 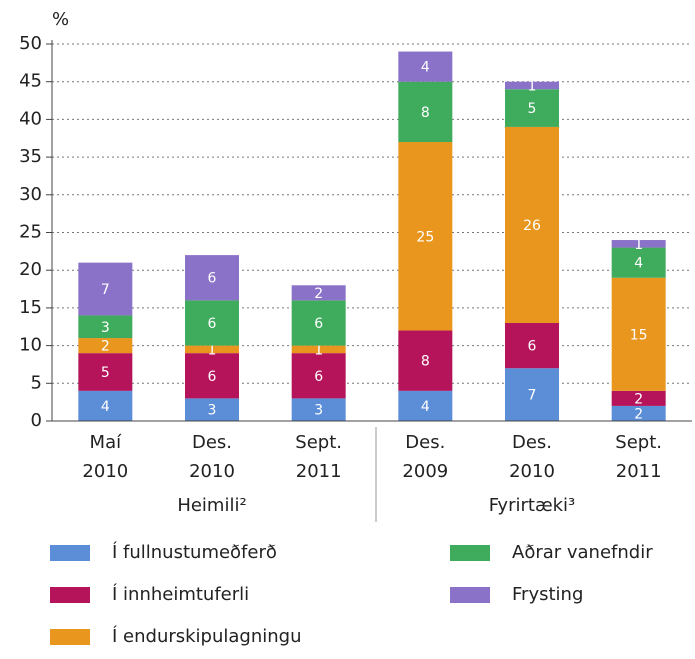 What do you see at coordinates (582, 552) in the screenshot?
I see `legend-label: Aðrar vanefndir` at bounding box center [582, 552].